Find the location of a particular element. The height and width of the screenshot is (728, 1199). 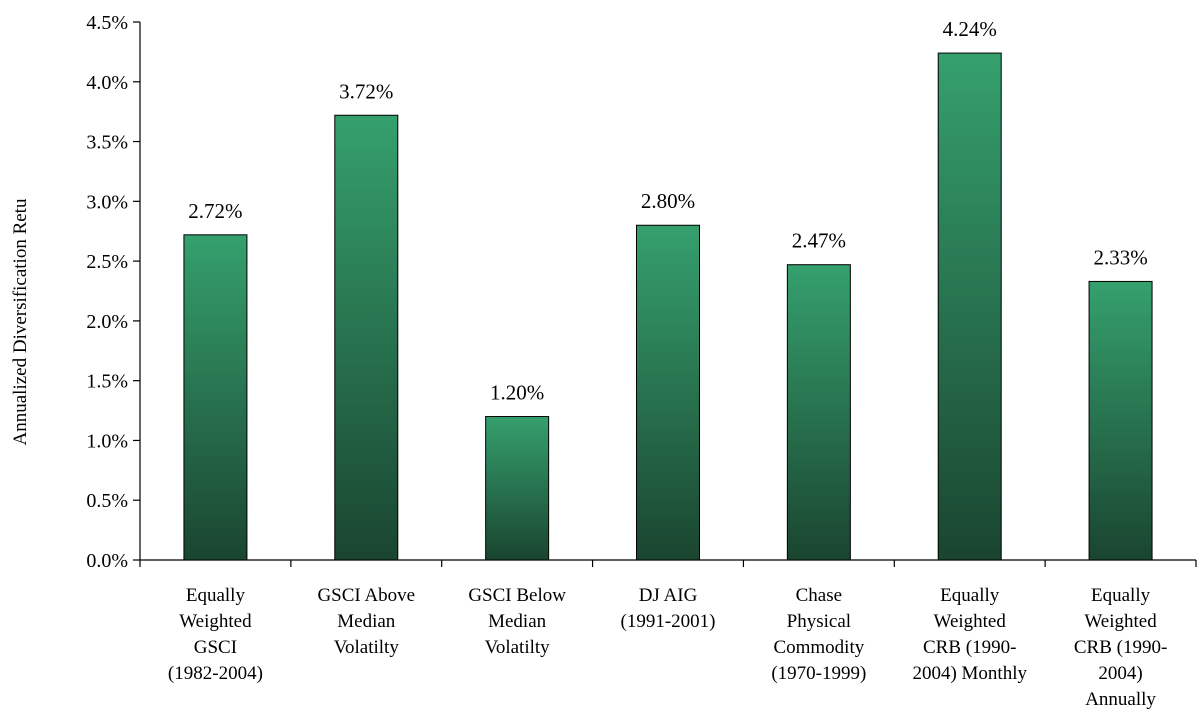

x-category-label: Equally Weighted CRB (1990- 2004) Annually is located at coordinates (1120, 647).